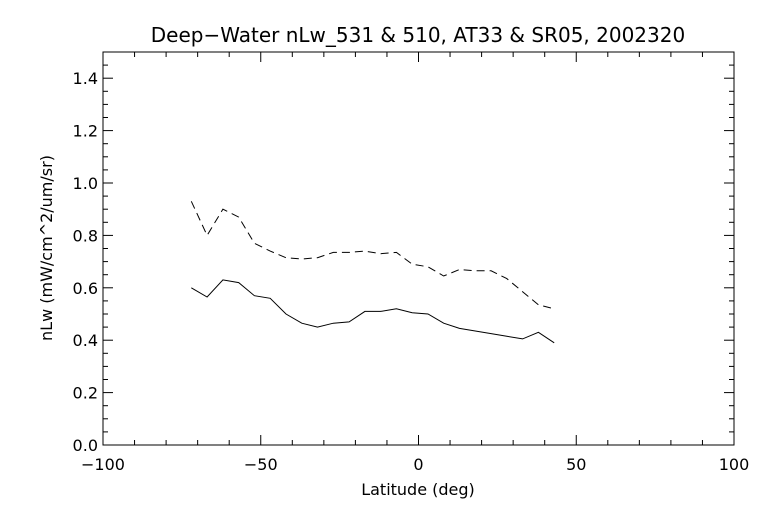  I want to click on y-tick-label: 0.8, so click(85, 235).